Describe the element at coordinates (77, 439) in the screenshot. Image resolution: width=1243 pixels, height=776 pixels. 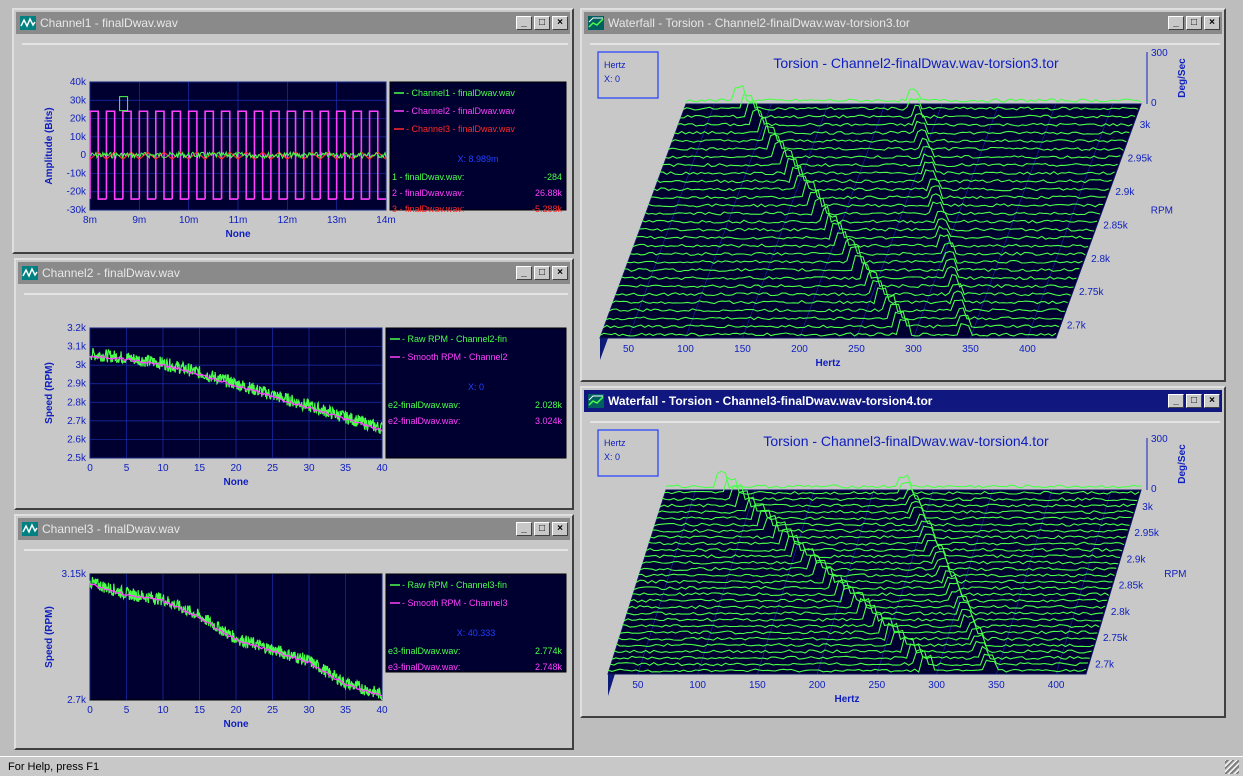
I see `y-tick-label: 2.6k` at that location.